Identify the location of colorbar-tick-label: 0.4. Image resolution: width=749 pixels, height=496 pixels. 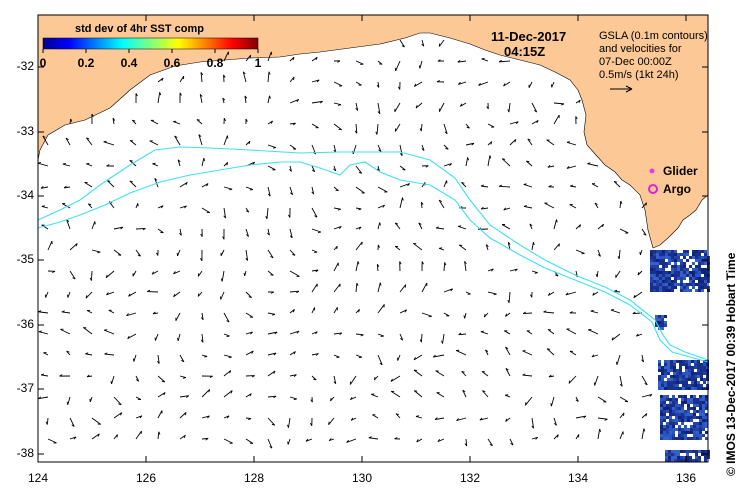
(129, 63).